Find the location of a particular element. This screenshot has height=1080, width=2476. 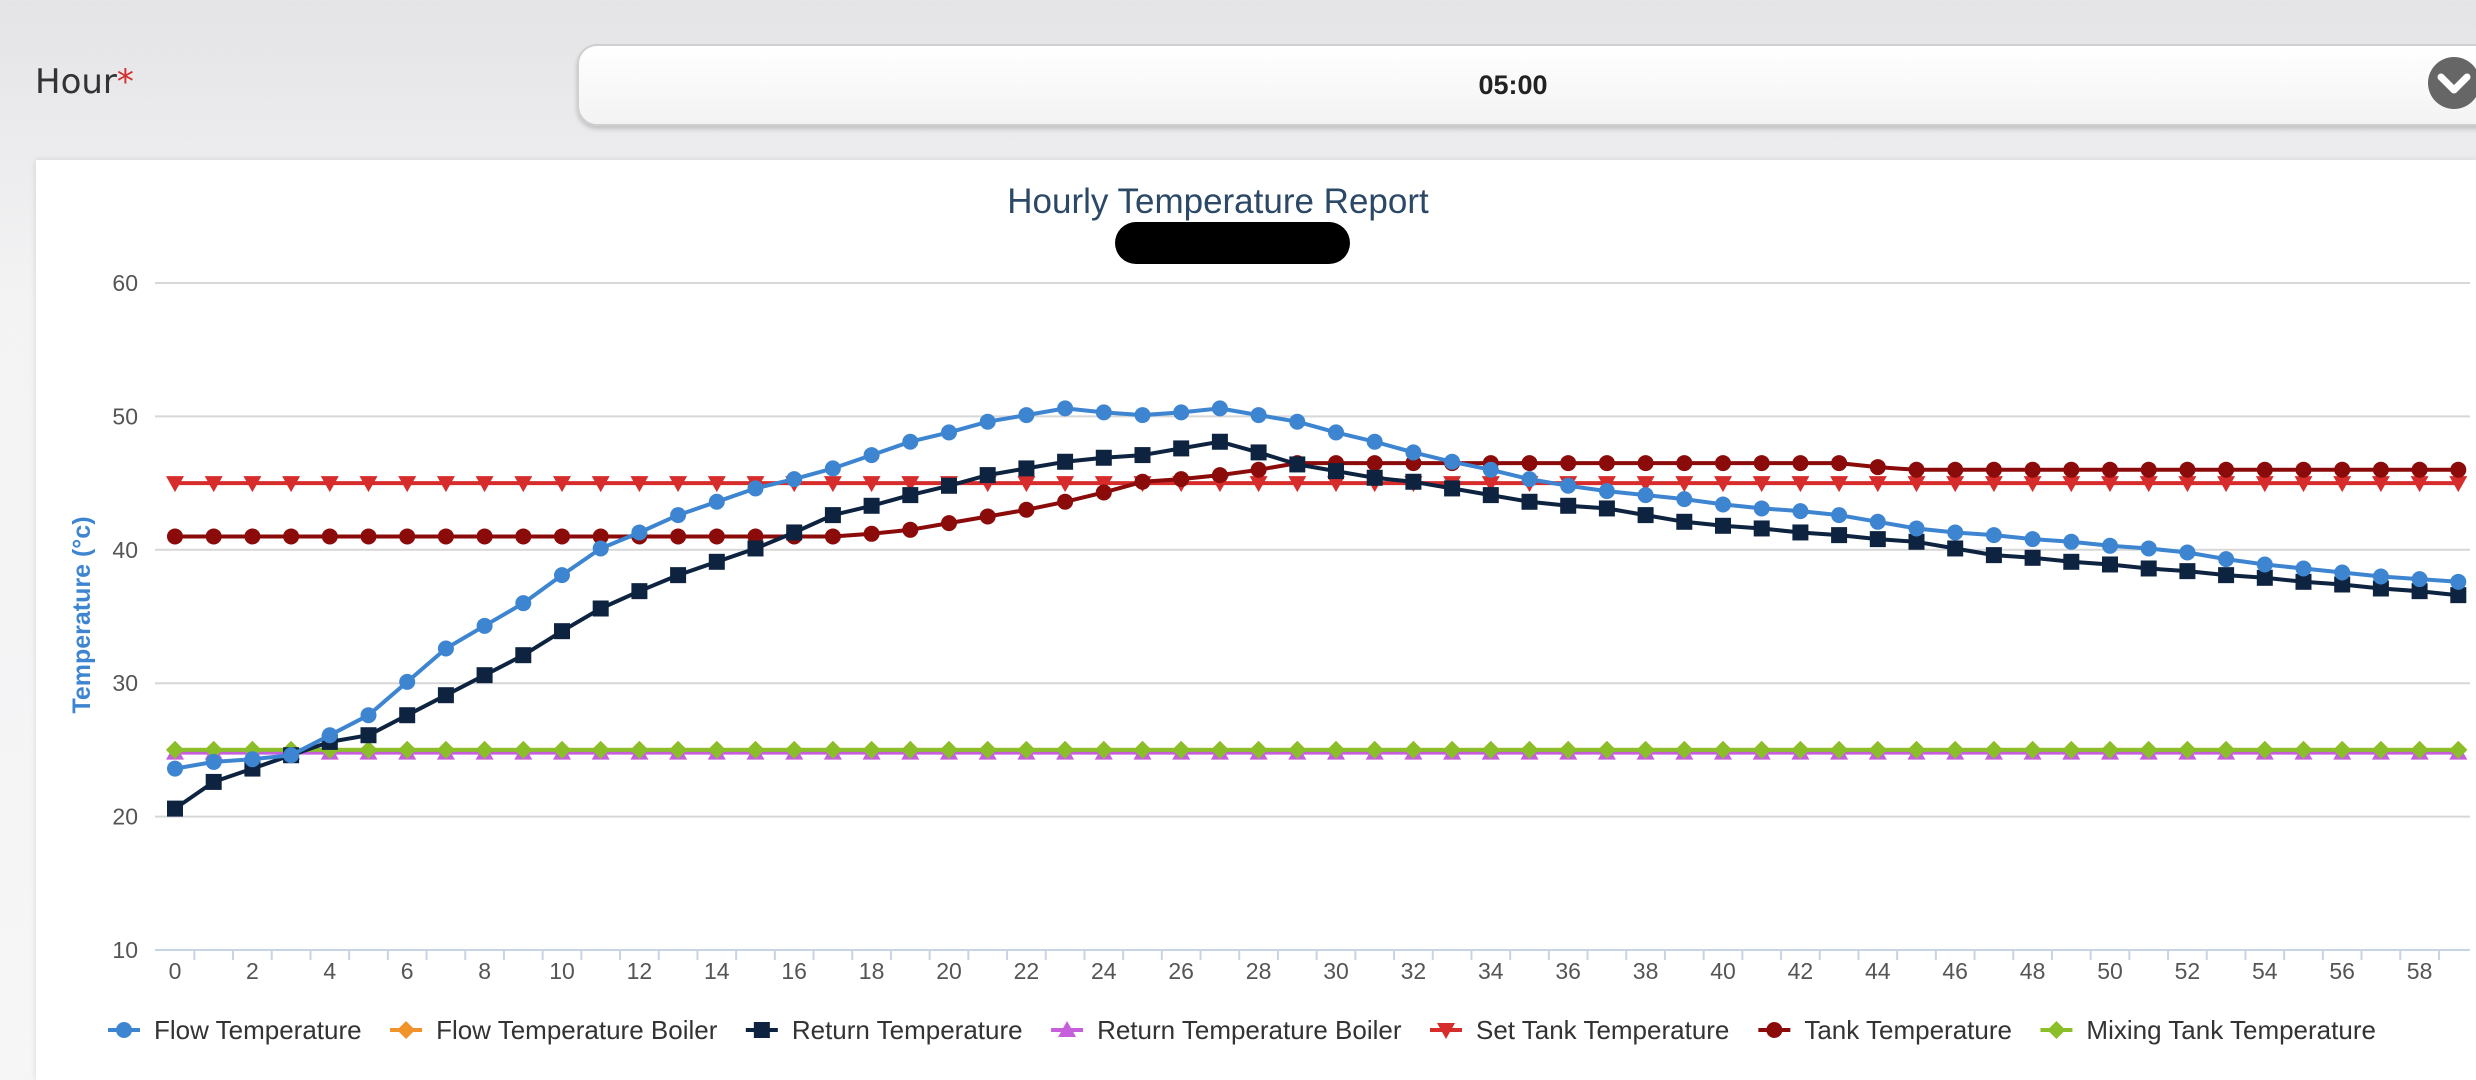

legend-label: Flow Temperature Boiler is located at coordinates (577, 1030).